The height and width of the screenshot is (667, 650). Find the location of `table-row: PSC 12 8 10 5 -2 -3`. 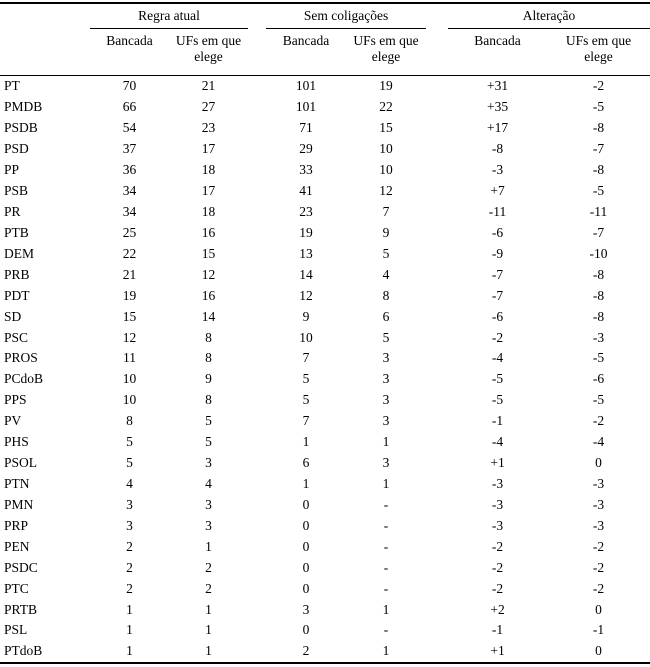

table-row: PSC 12 8 10 5 -2 -3 is located at coordinates (325, 337).